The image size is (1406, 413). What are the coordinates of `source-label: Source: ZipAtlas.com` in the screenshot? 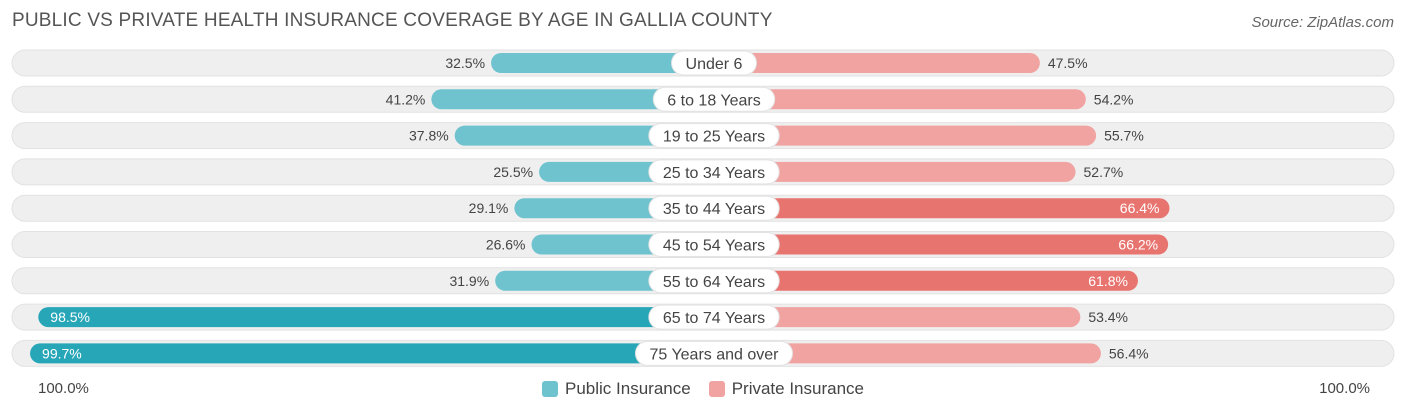 It's located at (1322, 22).